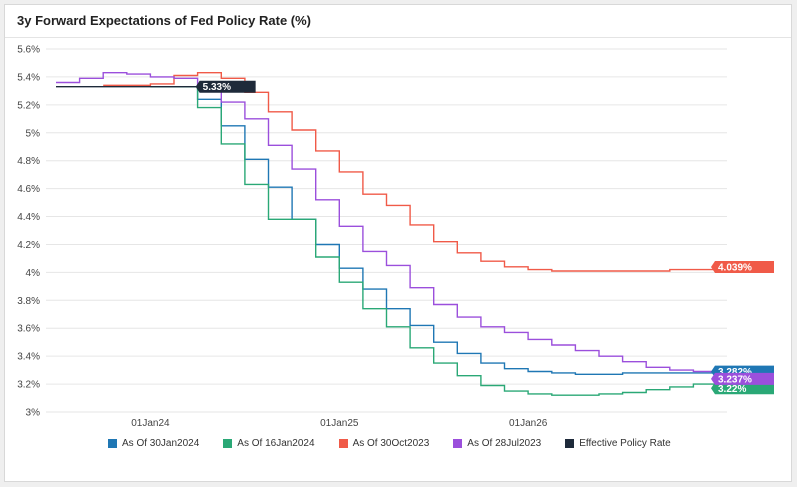 The image size is (797, 487). I want to click on y-tick-label: 5.4%, so click(28, 77).